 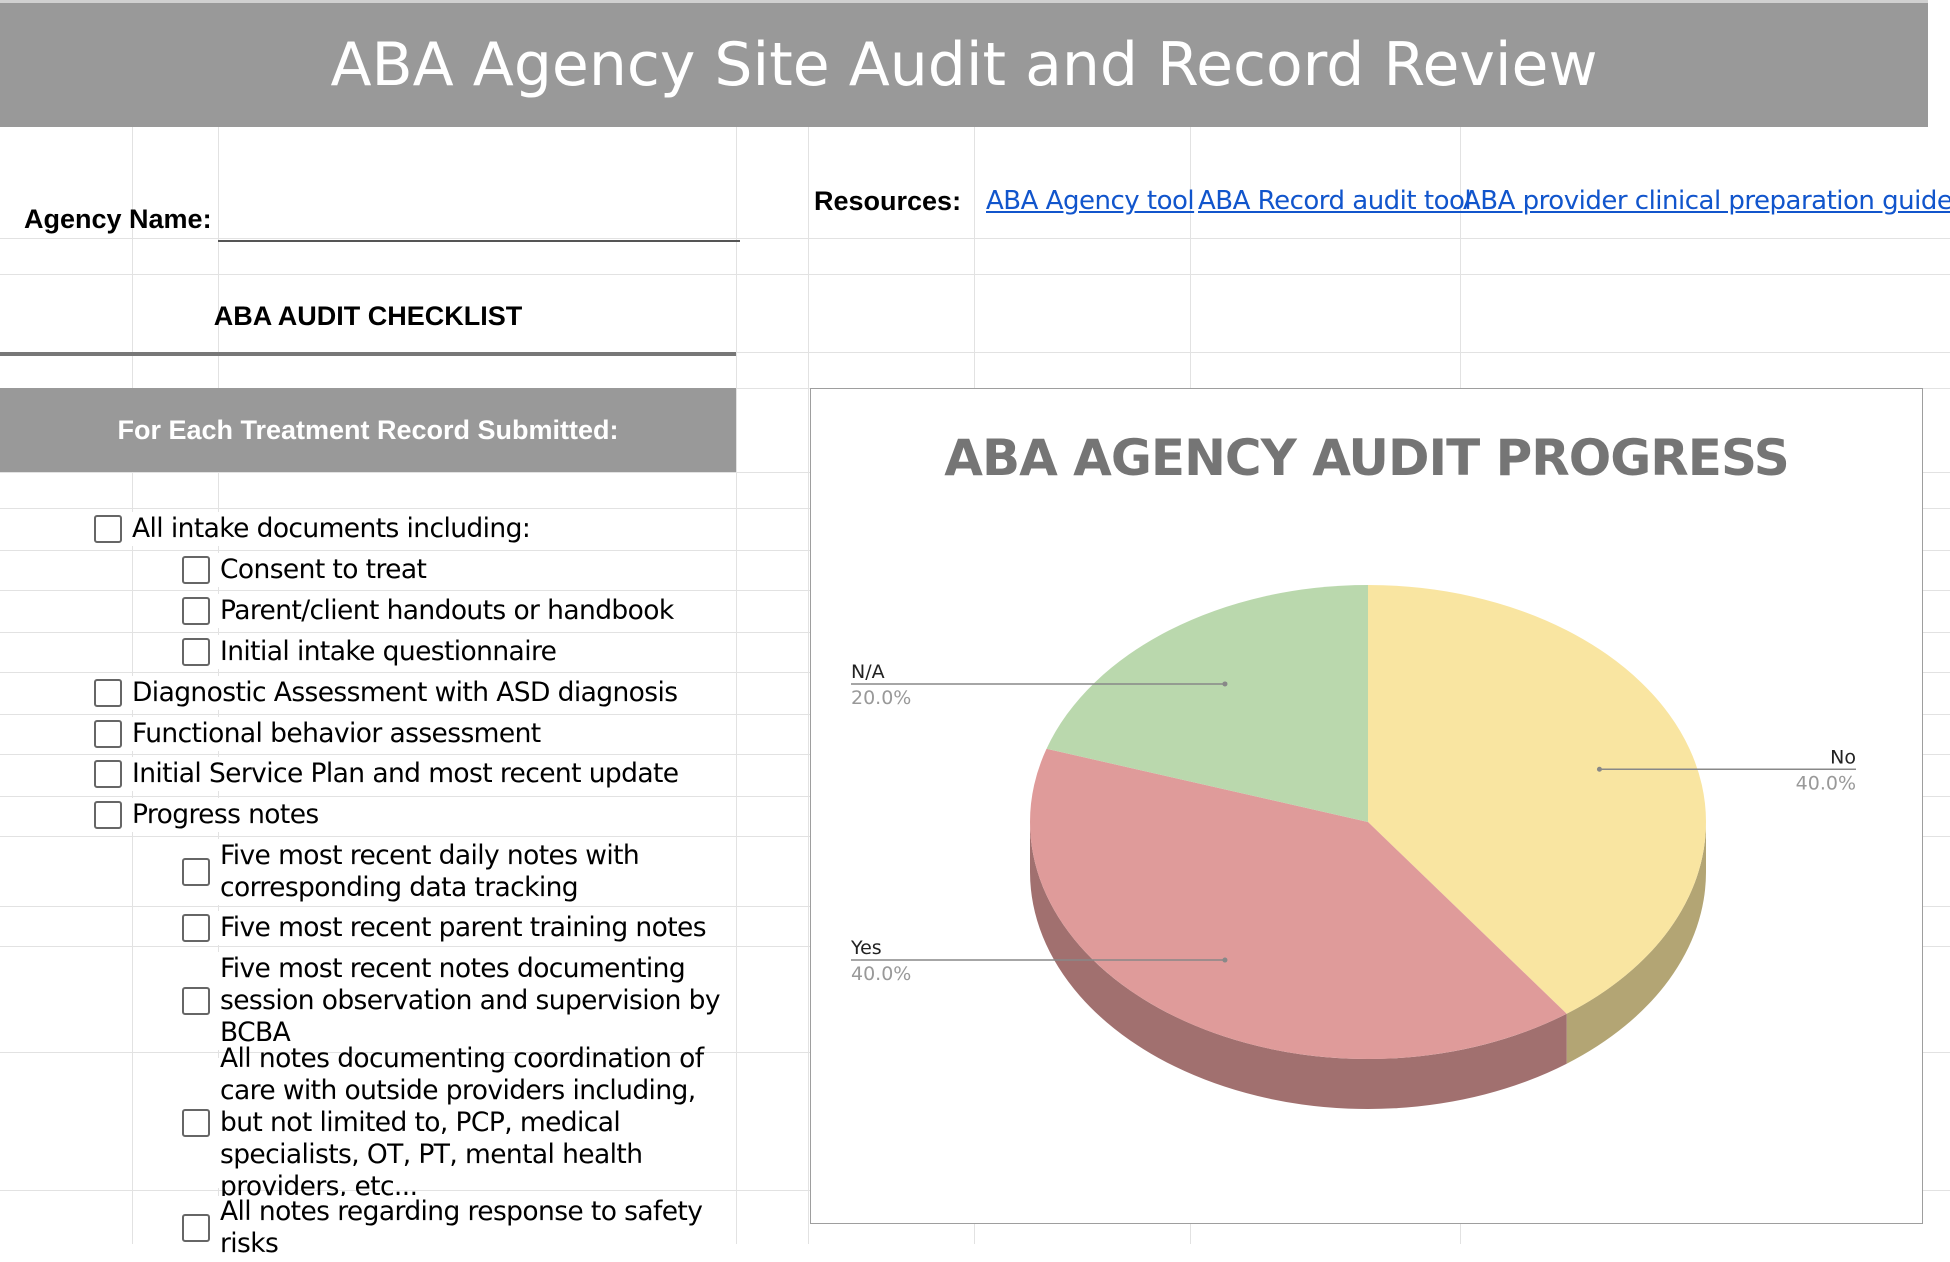 I want to click on slice-label: Yes, so click(x=866, y=948).